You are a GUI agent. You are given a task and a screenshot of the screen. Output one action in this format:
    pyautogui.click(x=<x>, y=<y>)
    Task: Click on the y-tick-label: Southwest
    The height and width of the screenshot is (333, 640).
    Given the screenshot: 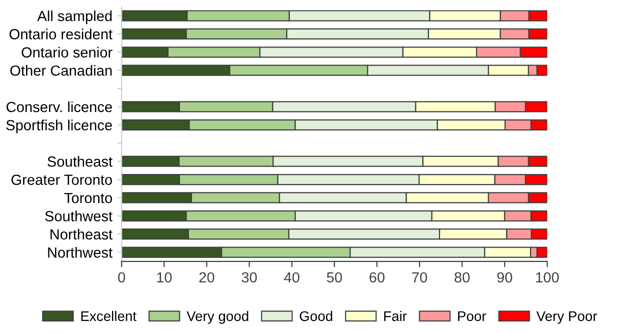 What is the action you would take?
    pyautogui.click(x=78, y=216)
    